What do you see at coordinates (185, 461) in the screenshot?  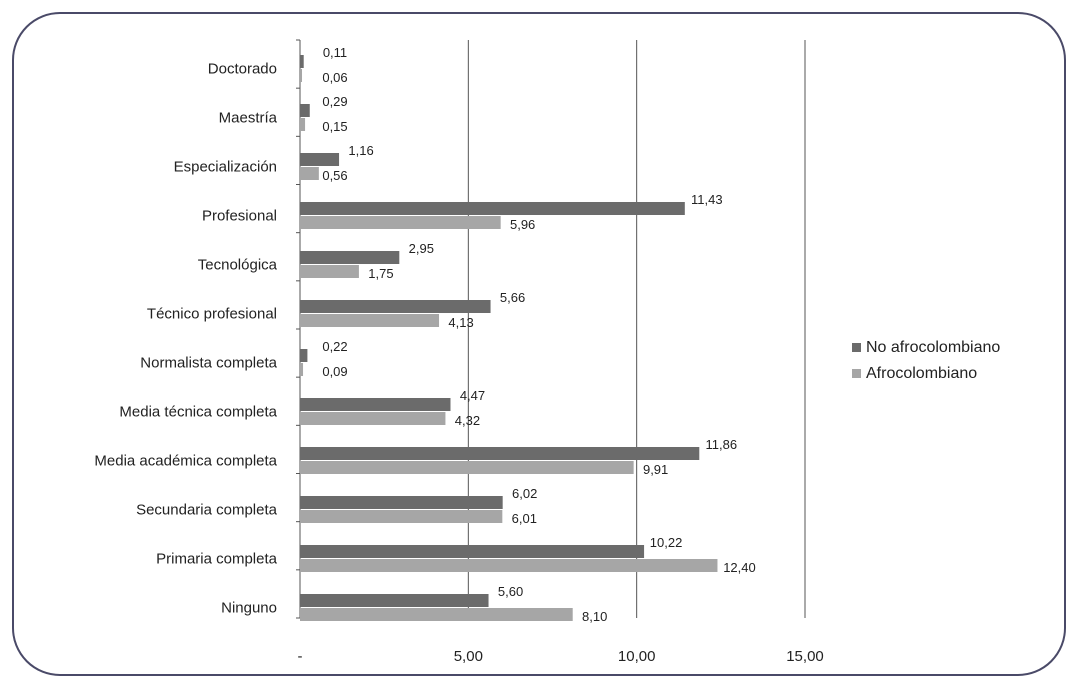 I see `category-label: Media académica completa` at bounding box center [185, 461].